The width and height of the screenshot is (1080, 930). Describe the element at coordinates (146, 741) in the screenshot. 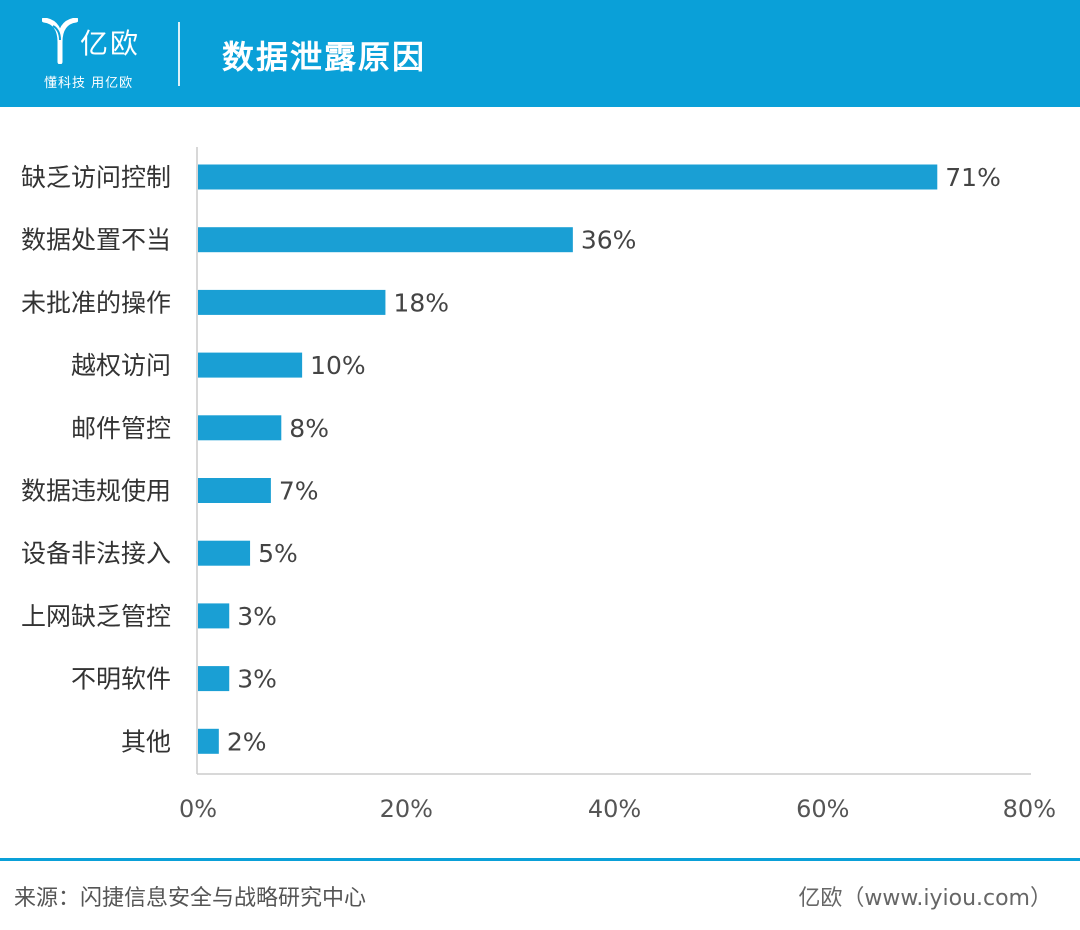

I see `category-label: 其他` at that location.